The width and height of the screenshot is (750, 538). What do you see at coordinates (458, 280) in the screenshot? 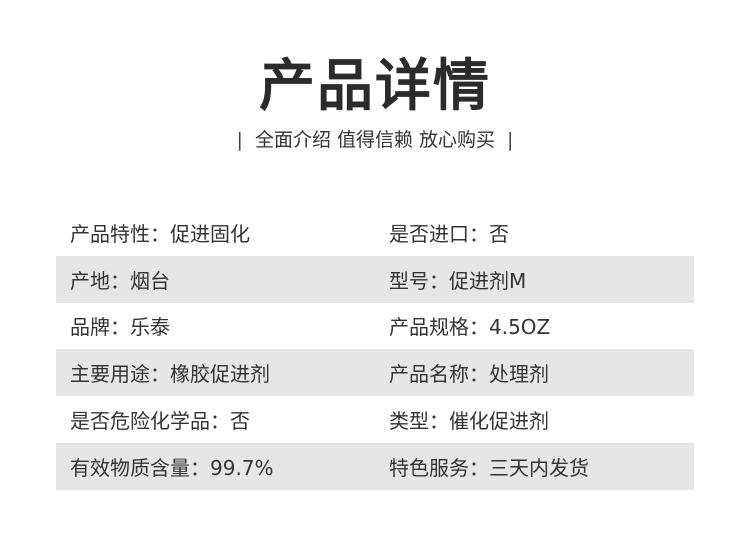
I see `spec-cell: 型号：促进剂M` at bounding box center [458, 280].